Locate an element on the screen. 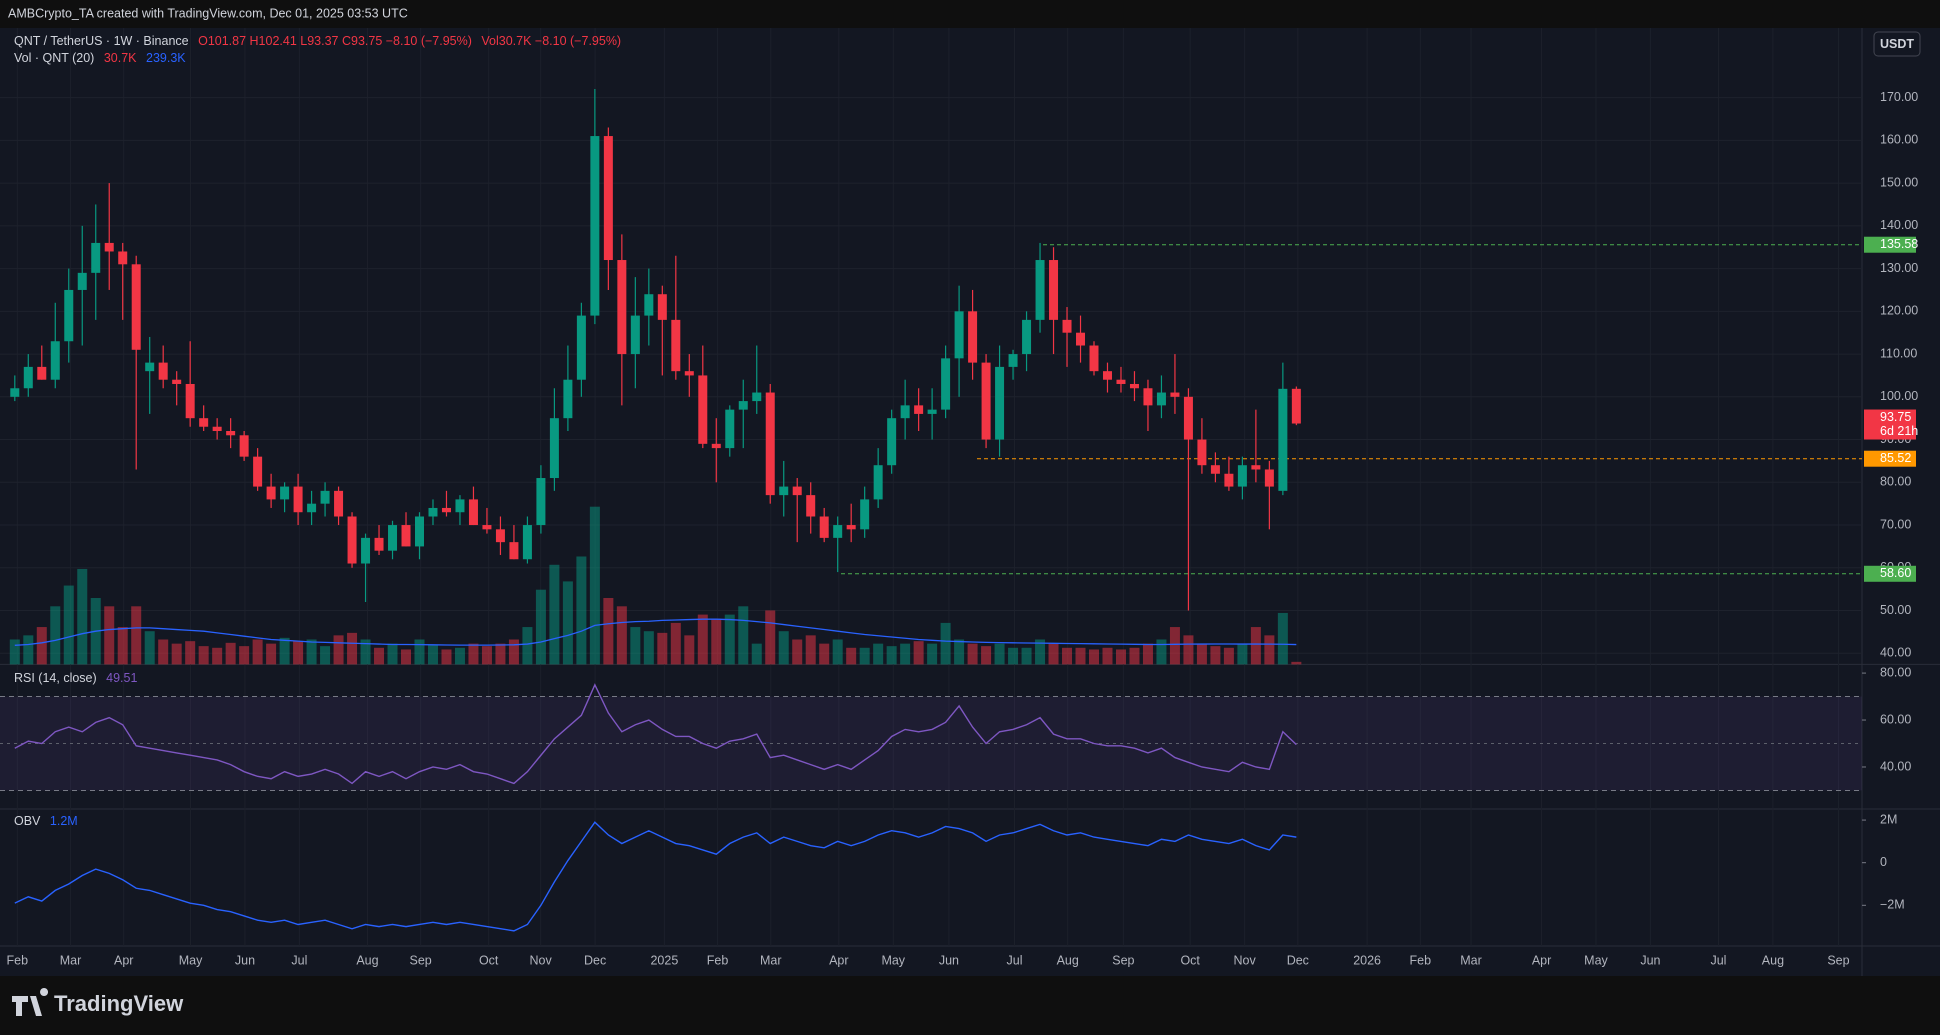 This screenshot has width=1940, height=1035. x-tick-label: Apr is located at coordinates (123, 960).